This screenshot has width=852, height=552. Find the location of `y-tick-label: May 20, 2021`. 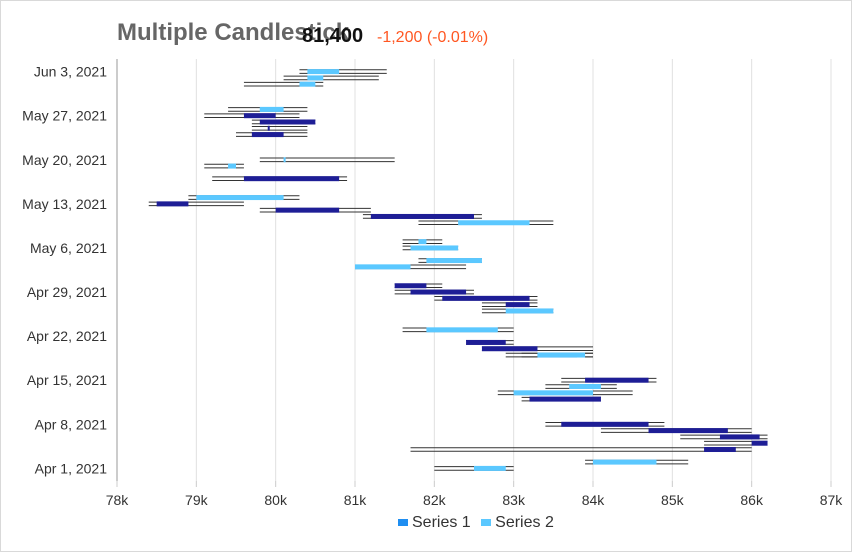

y-tick-label: May 20, 2021 is located at coordinates (64, 160).